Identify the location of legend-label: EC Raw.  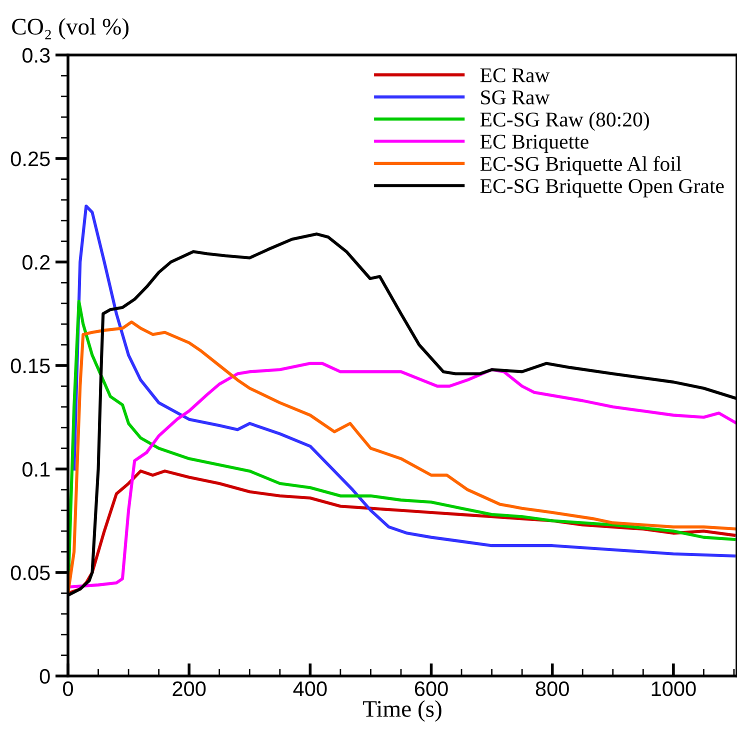
(515, 75).